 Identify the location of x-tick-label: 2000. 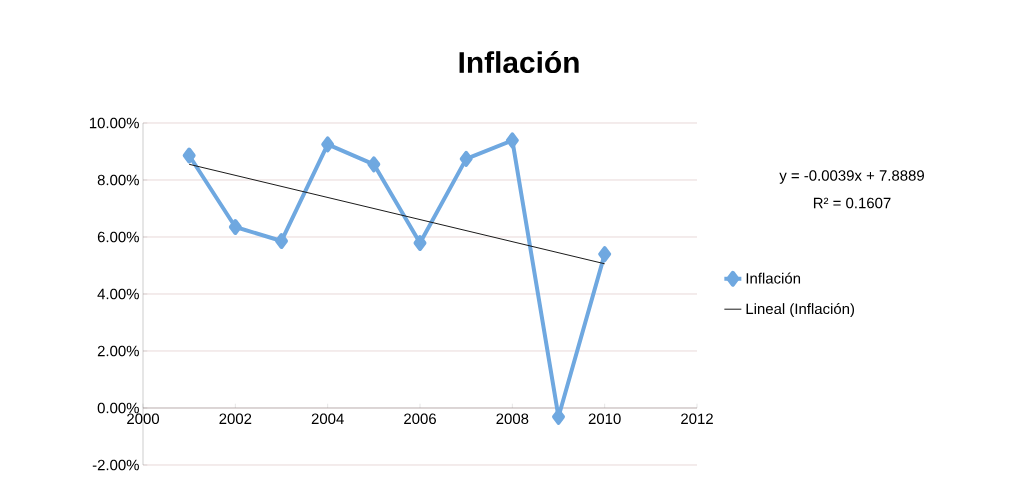
(143, 419).